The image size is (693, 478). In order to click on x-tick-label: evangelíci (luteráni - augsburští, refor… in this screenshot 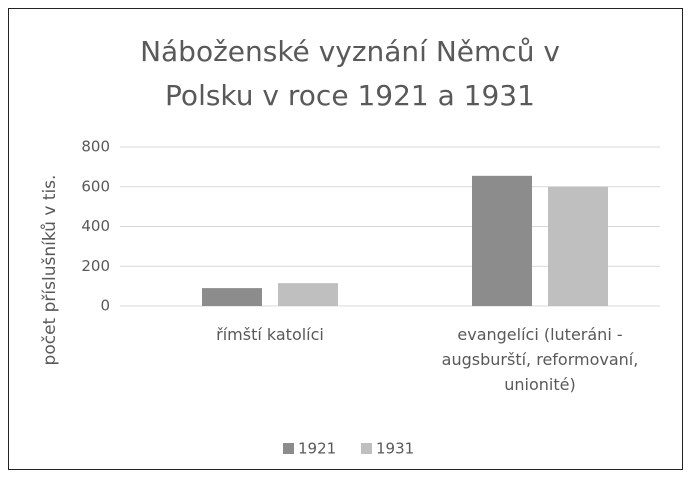, I will do `click(540, 359)`.